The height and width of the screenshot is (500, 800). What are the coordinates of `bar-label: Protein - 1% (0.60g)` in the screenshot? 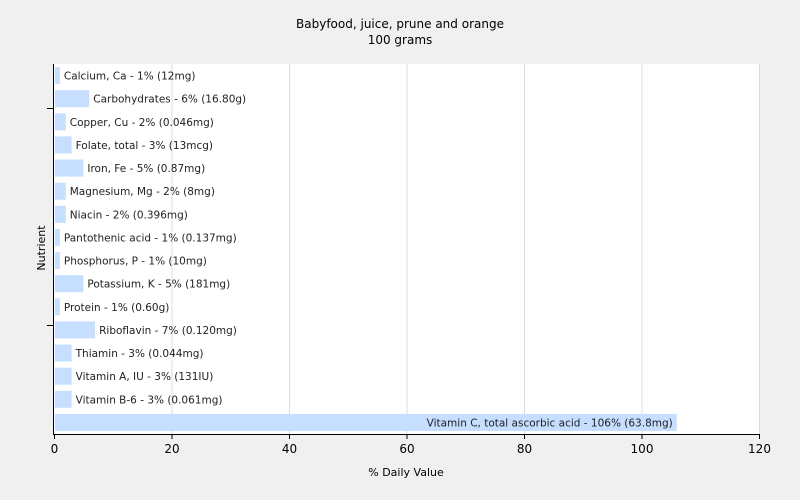 It's located at (117, 308).